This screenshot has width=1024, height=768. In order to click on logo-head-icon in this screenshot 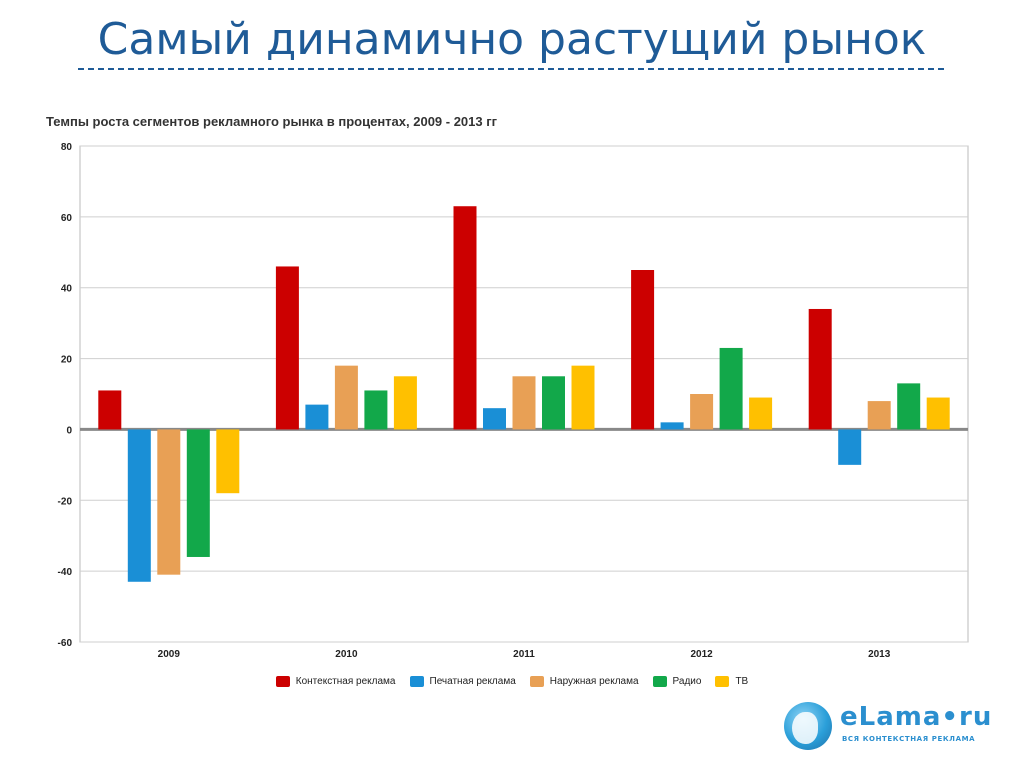, I will do `click(808, 726)`.